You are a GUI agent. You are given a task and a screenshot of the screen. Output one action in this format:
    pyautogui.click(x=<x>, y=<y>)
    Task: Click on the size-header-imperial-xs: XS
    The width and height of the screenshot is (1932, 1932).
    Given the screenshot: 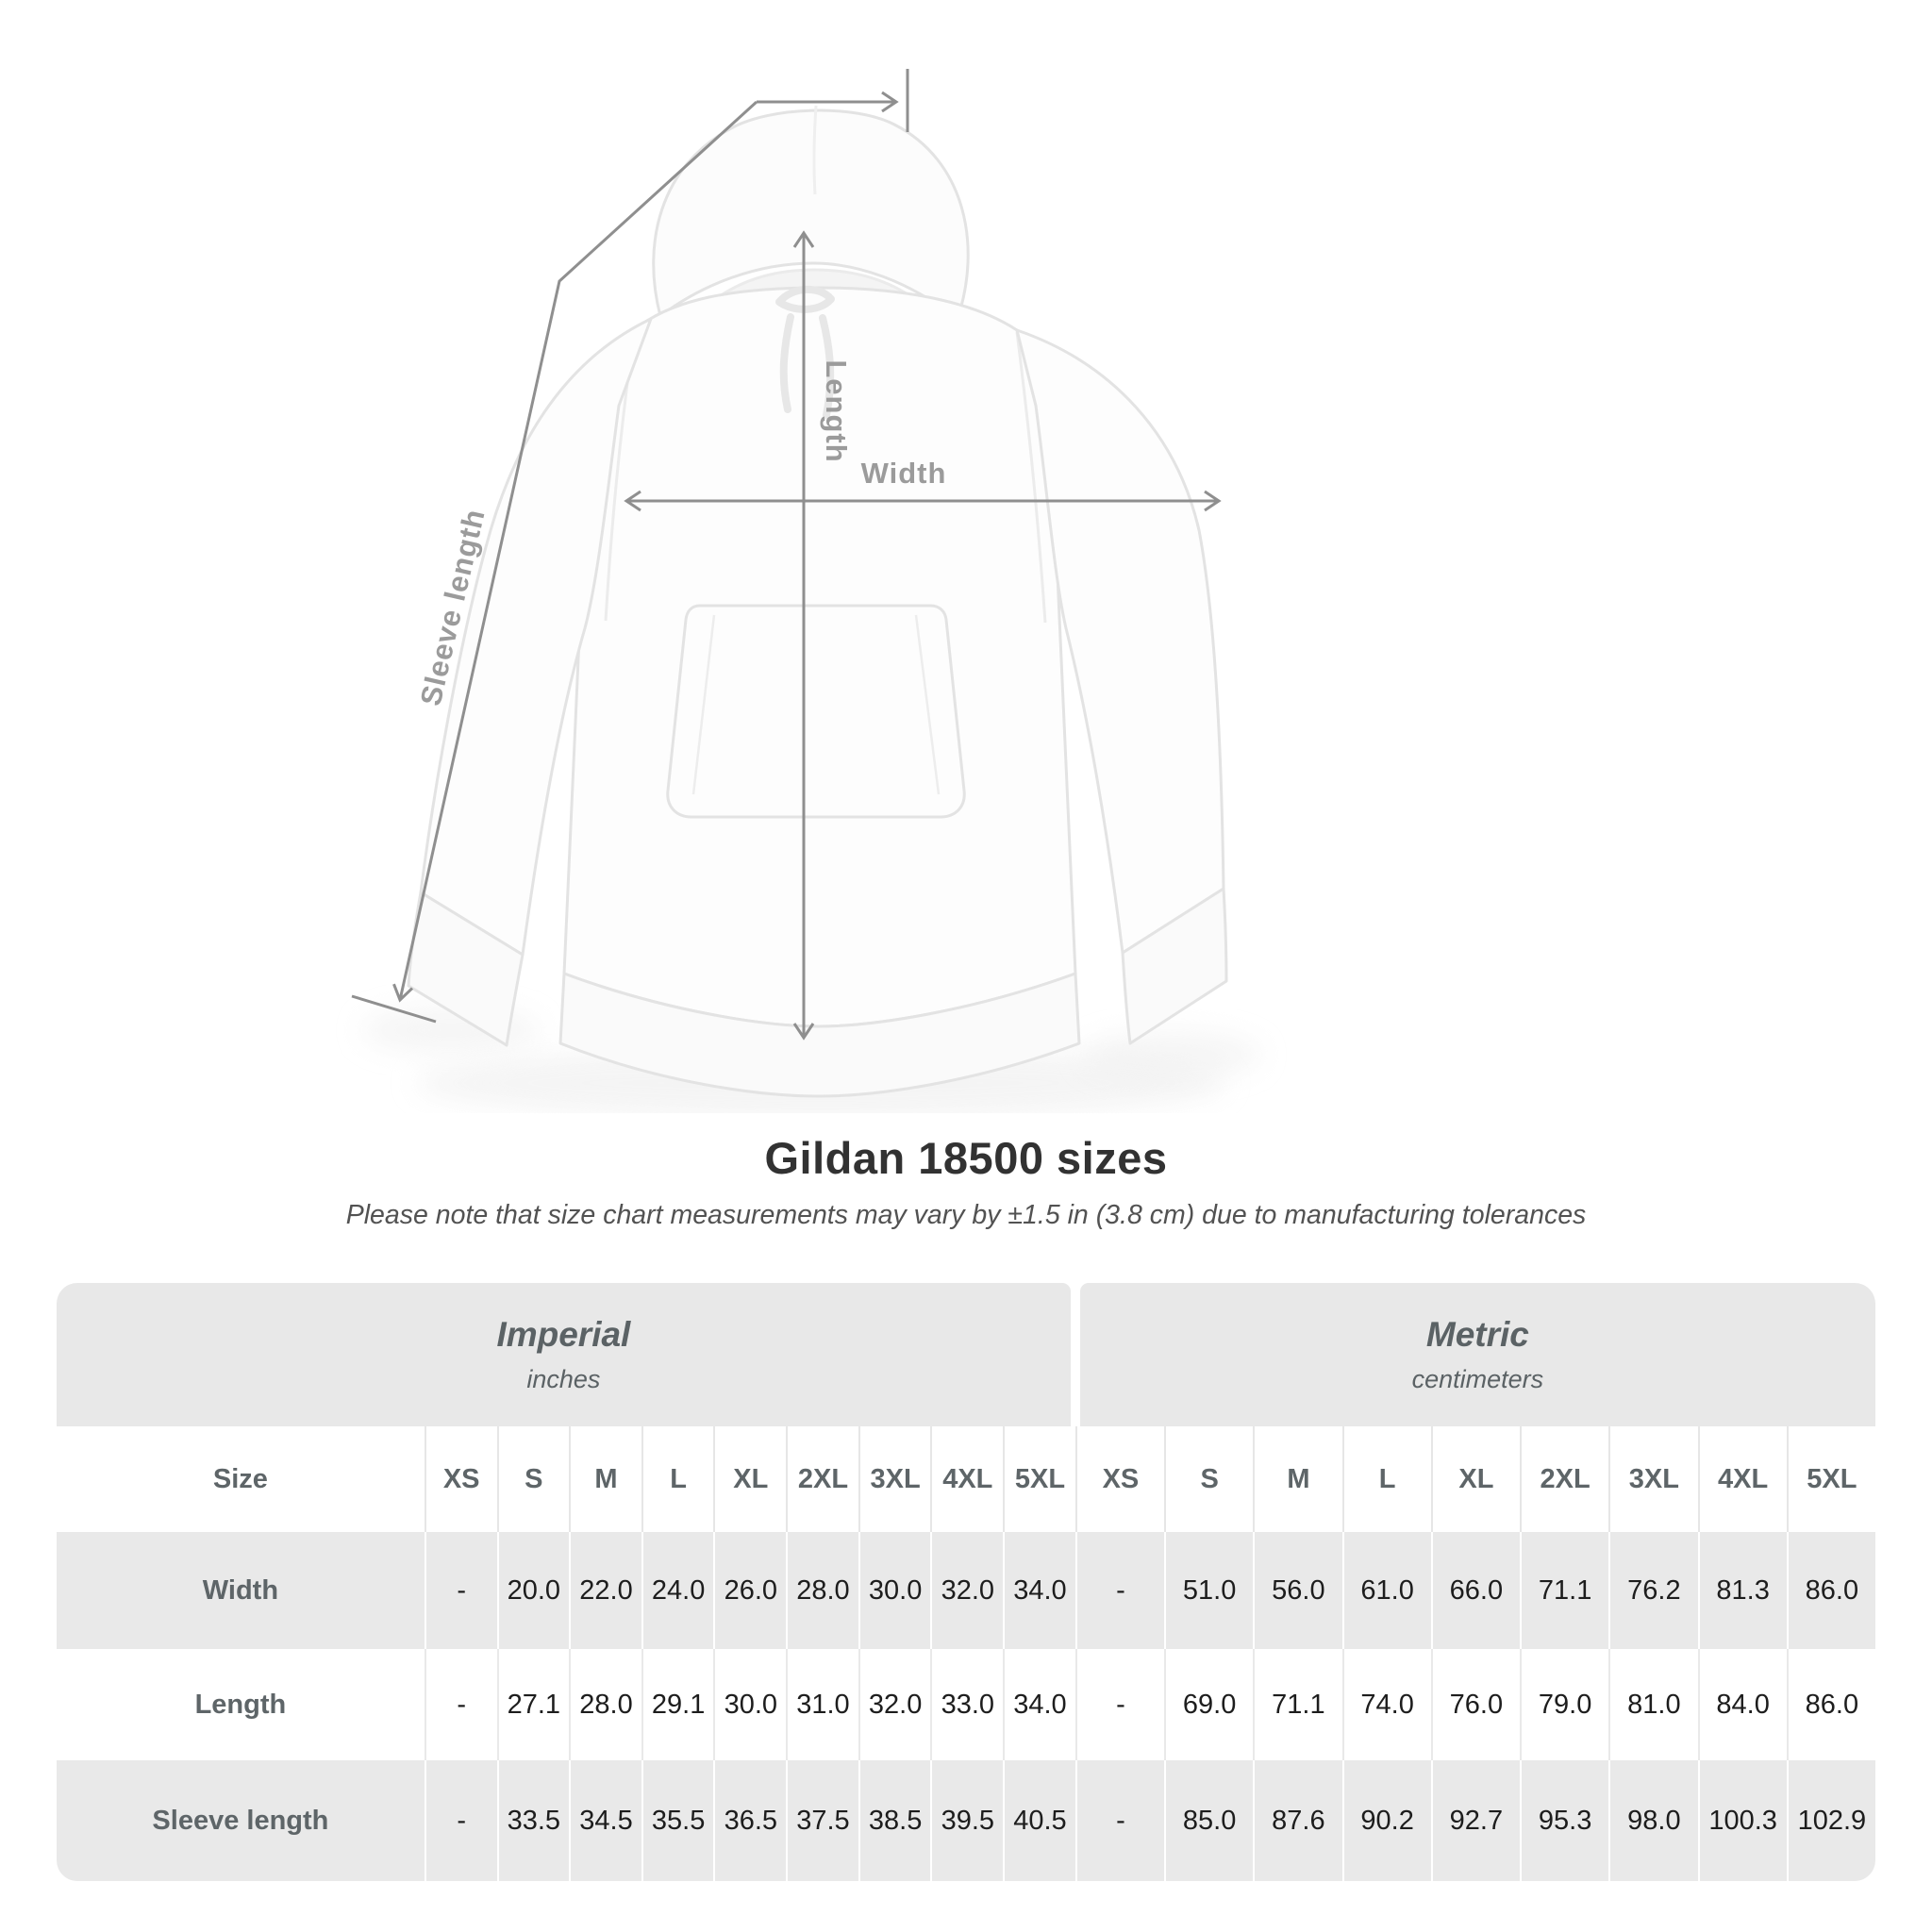 What is the action you would take?
    pyautogui.click(x=461, y=1479)
    